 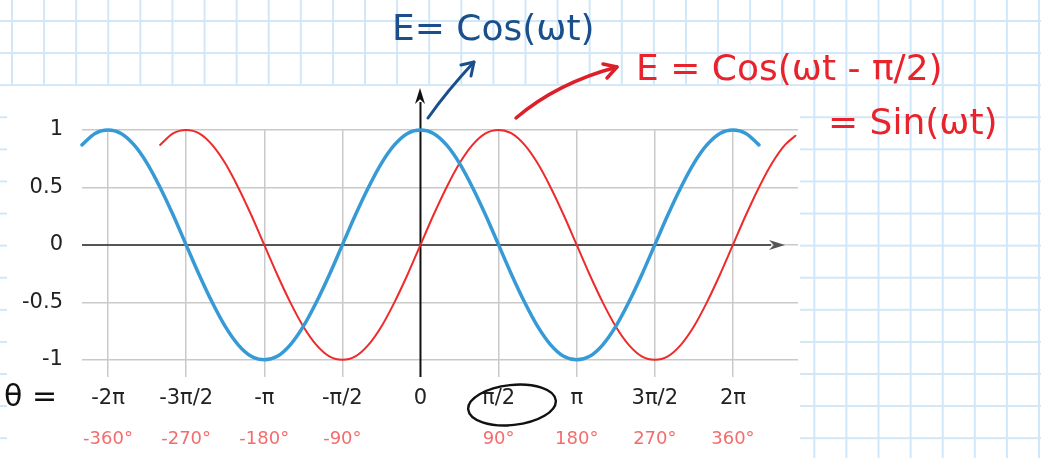 I want to click on x-tick-label: 90°, so click(x=498, y=438).